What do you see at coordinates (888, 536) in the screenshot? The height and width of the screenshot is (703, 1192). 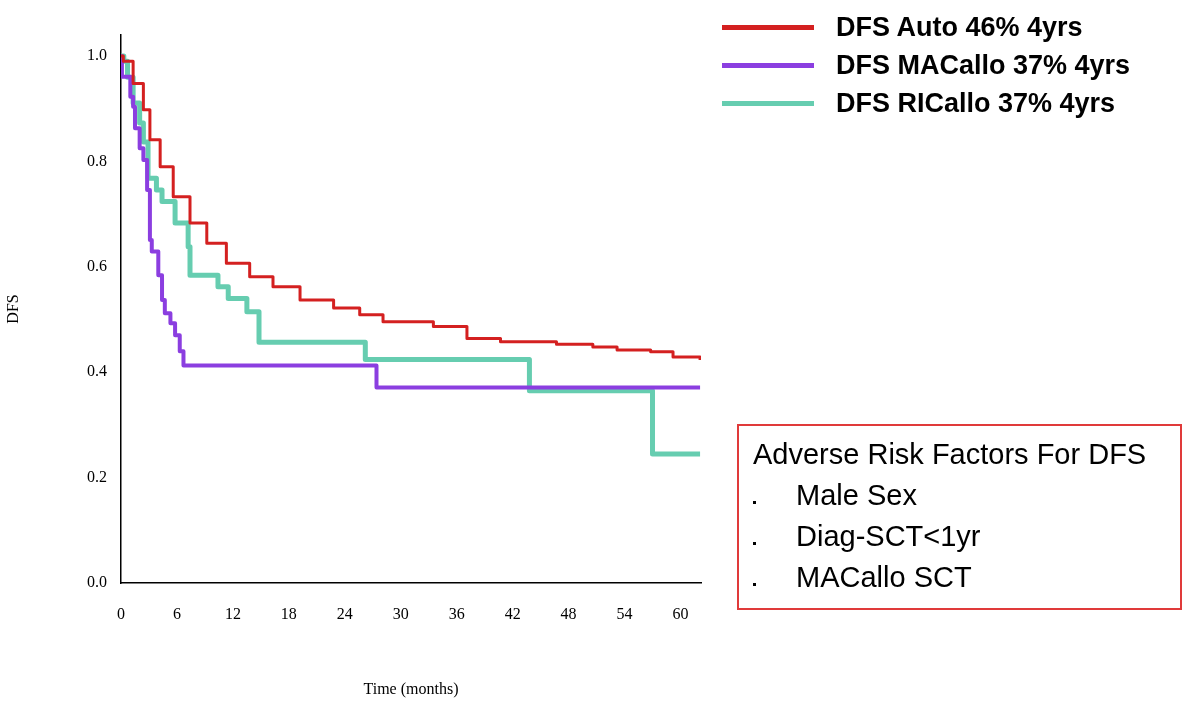 I see `text: Diag-SCT<1yr` at bounding box center [888, 536].